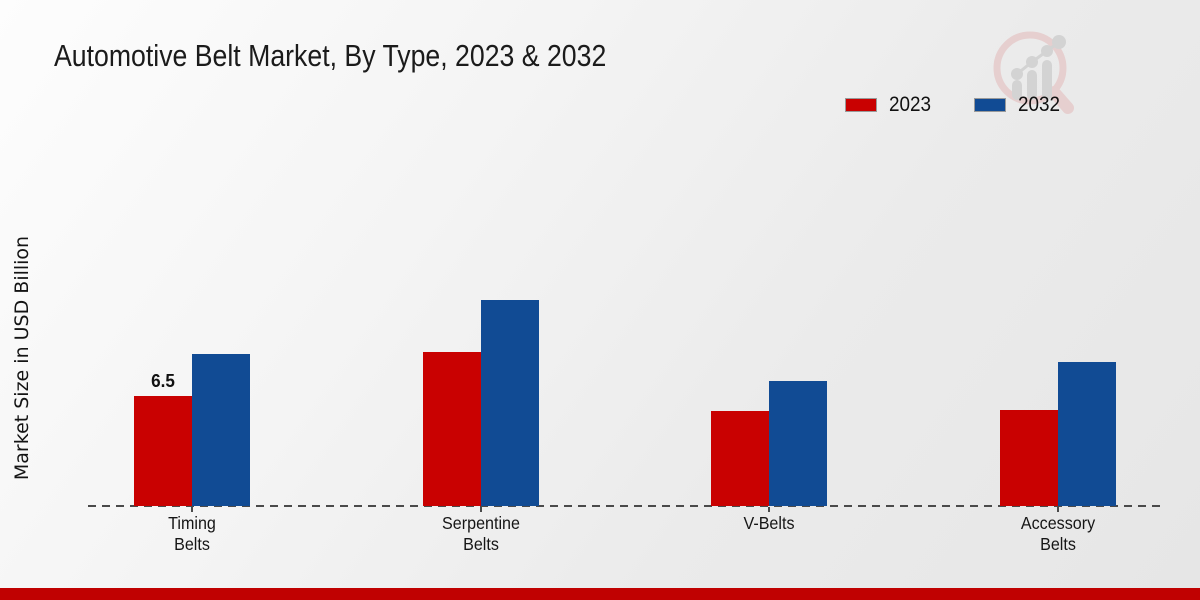  I want to click on x-axis-baseline, so click(625, 506).